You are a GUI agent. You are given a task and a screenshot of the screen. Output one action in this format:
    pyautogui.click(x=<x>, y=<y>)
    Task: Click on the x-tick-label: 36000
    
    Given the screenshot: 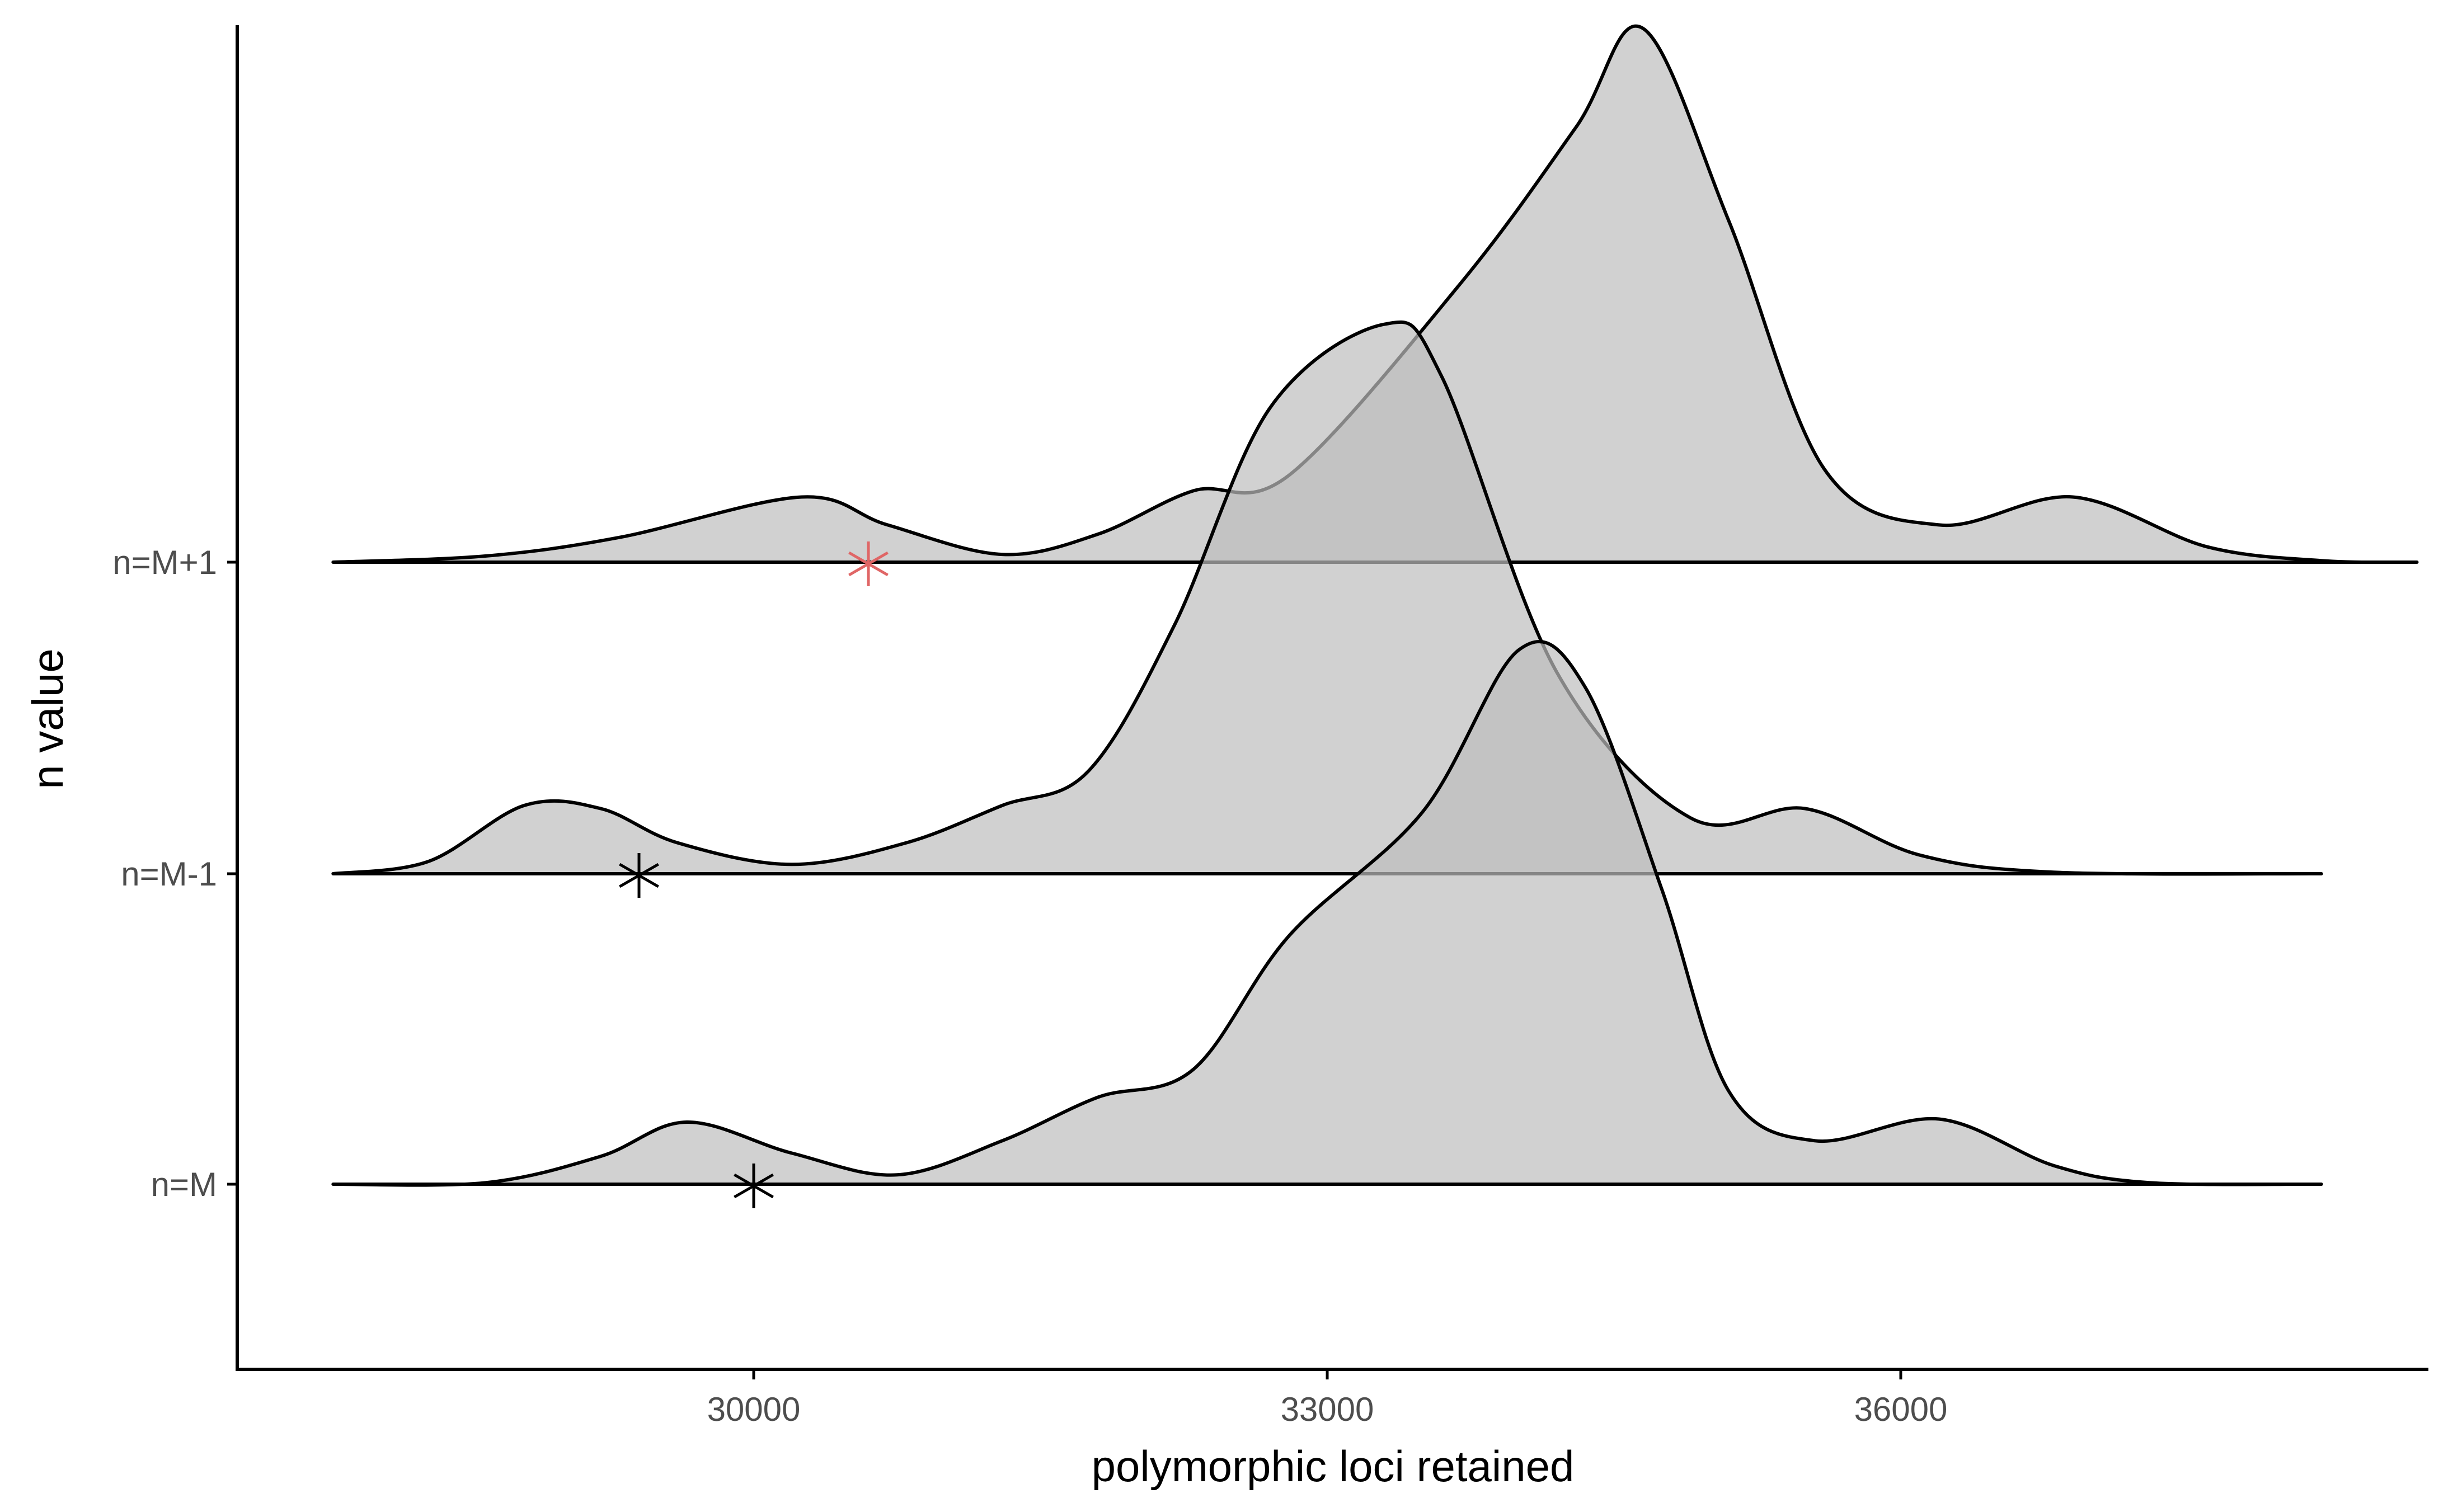 What is the action you would take?
    pyautogui.click(x=1901, y=1410)
    